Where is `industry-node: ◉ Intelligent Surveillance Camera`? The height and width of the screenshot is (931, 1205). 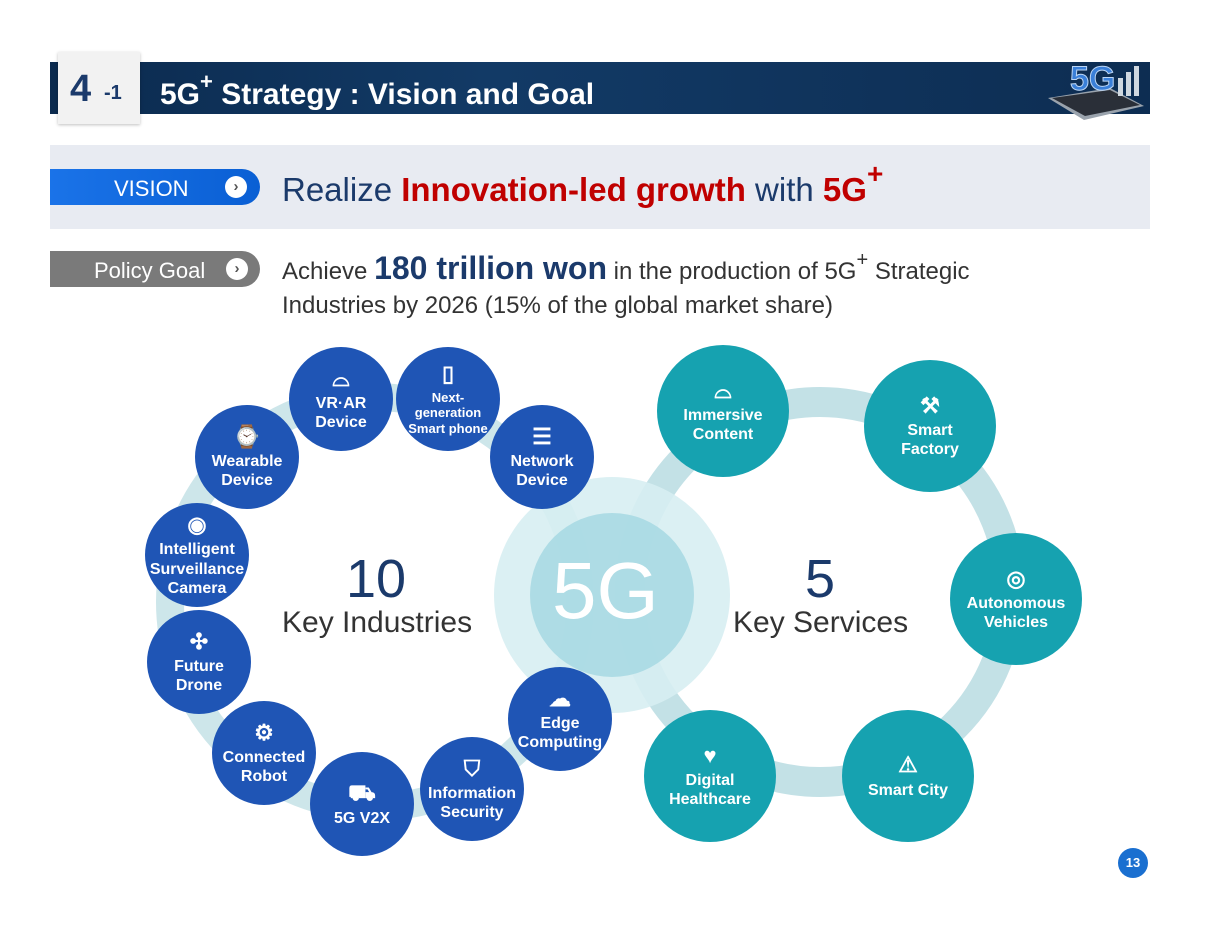 industry-node: ◉ Intelligent Surveillance Camera is located at coordinates (197, 555).